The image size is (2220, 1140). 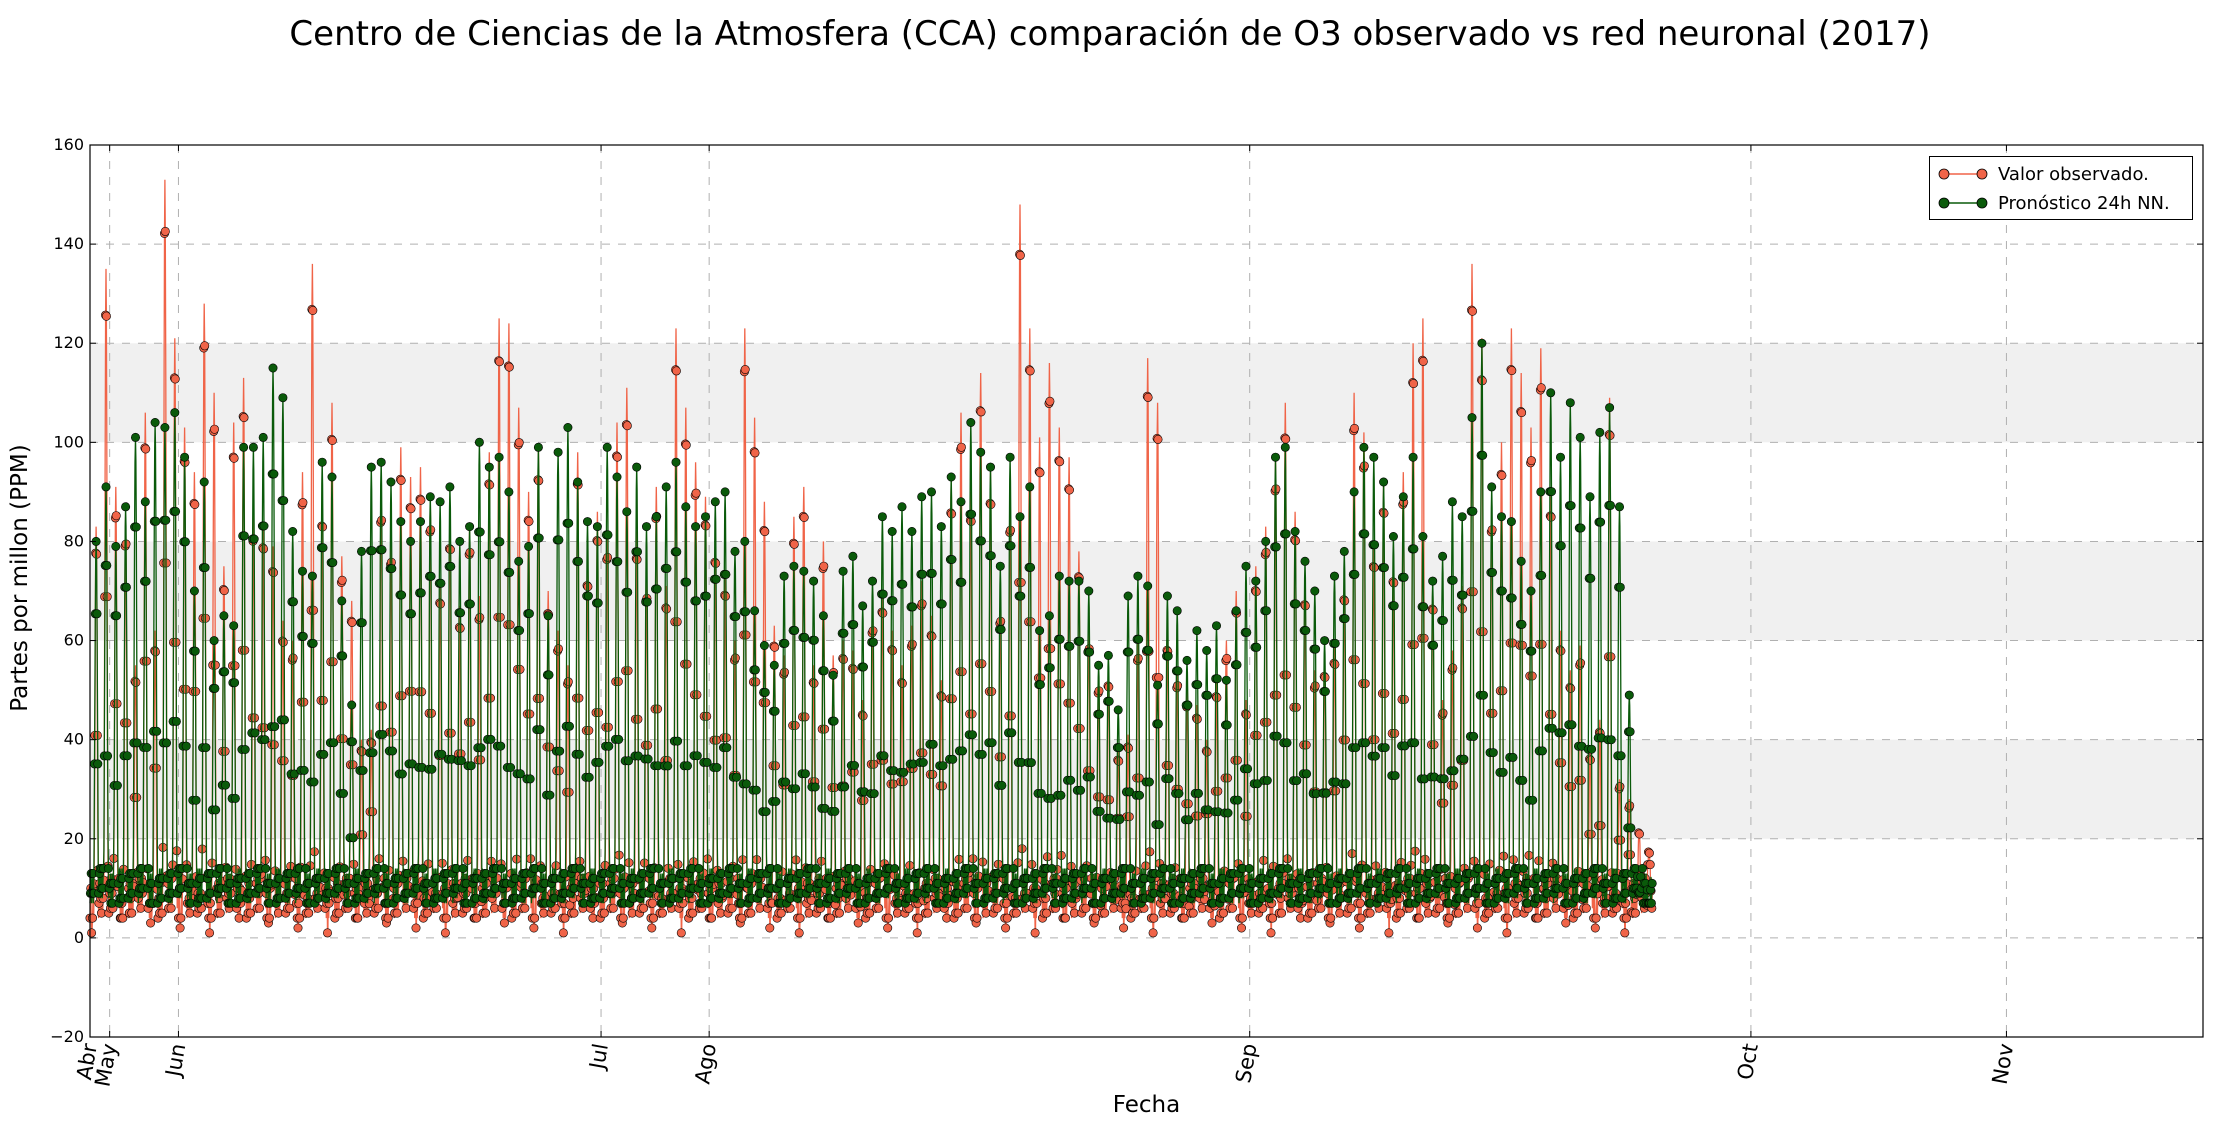 I want to click on y-tick-label: 0, so click(x=79, y=937).